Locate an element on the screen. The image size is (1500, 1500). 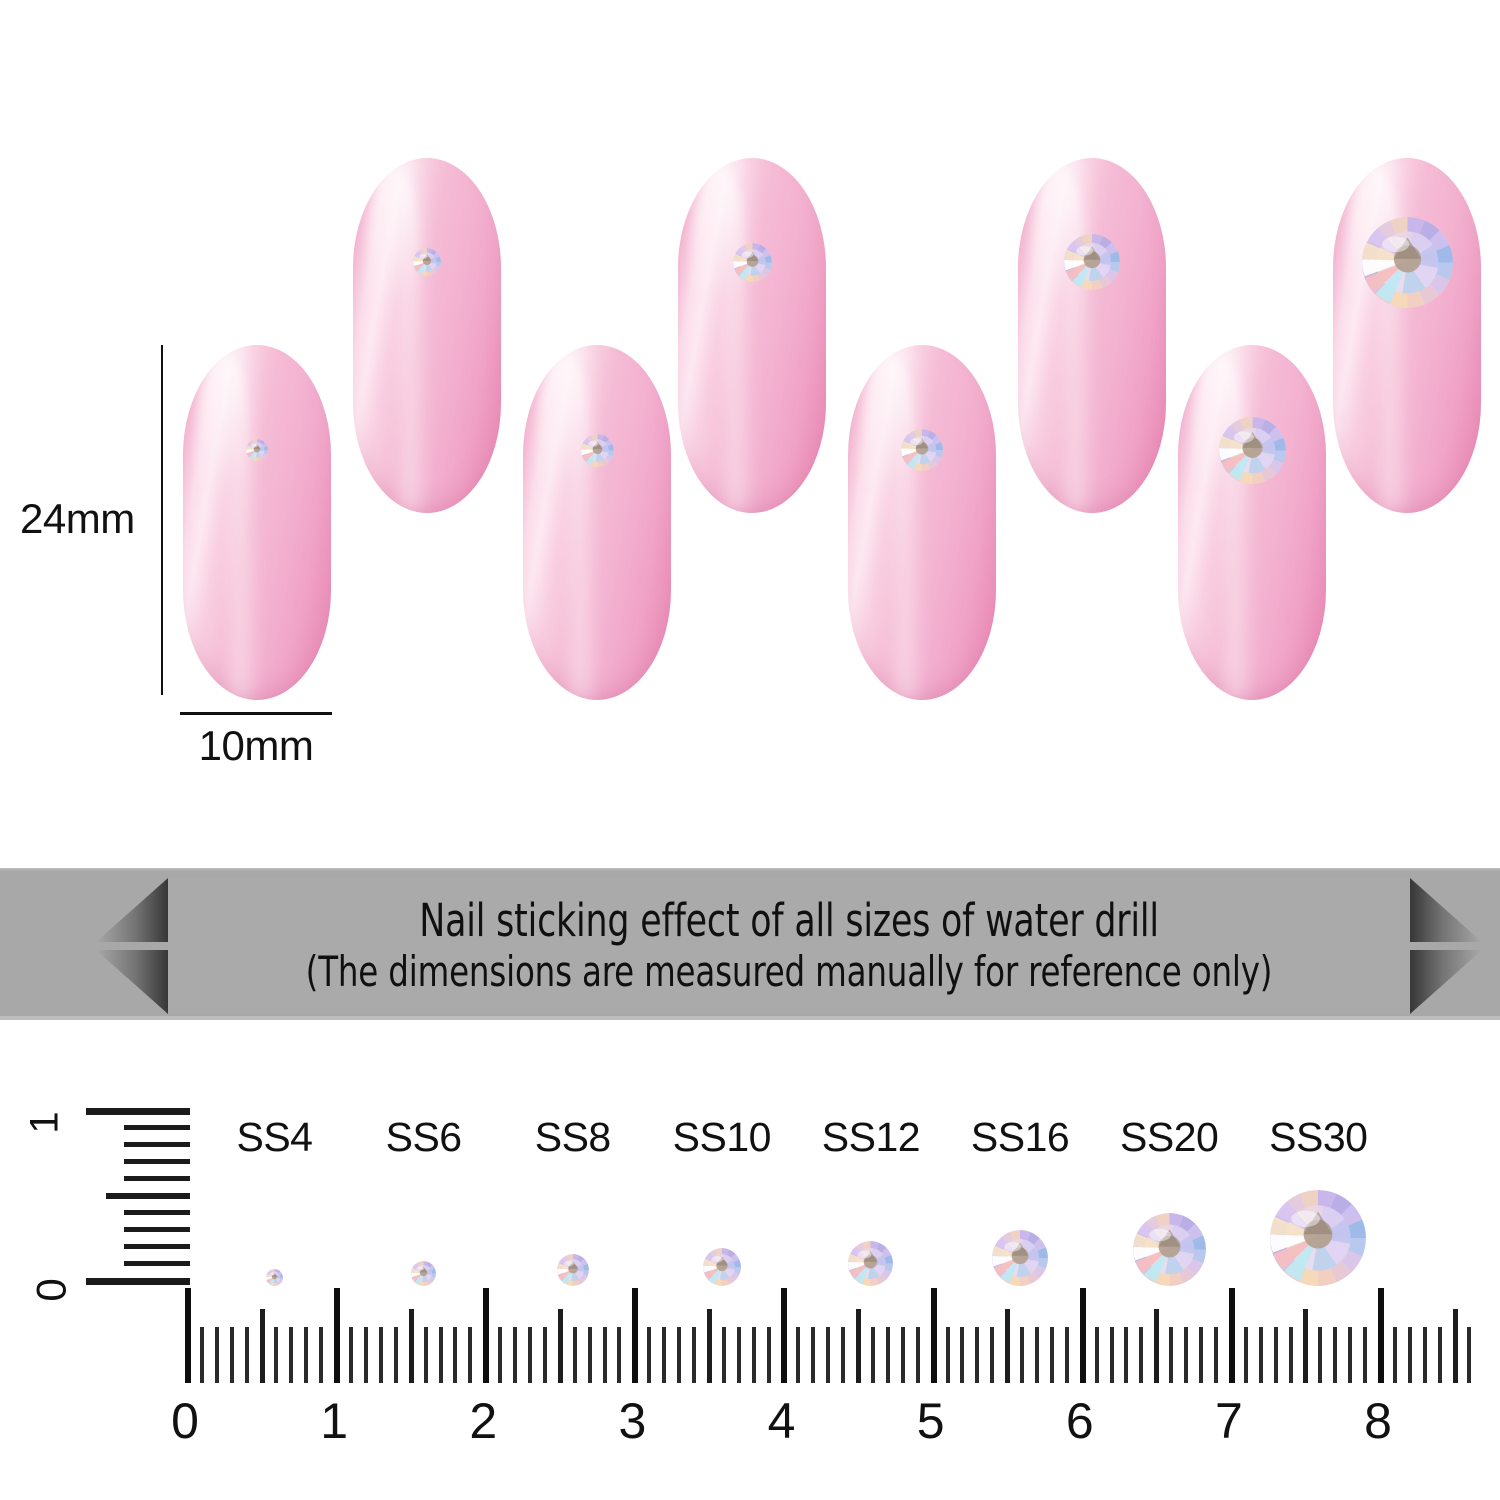
nail-sample-ss20 is located at coordinates (1252, 434).